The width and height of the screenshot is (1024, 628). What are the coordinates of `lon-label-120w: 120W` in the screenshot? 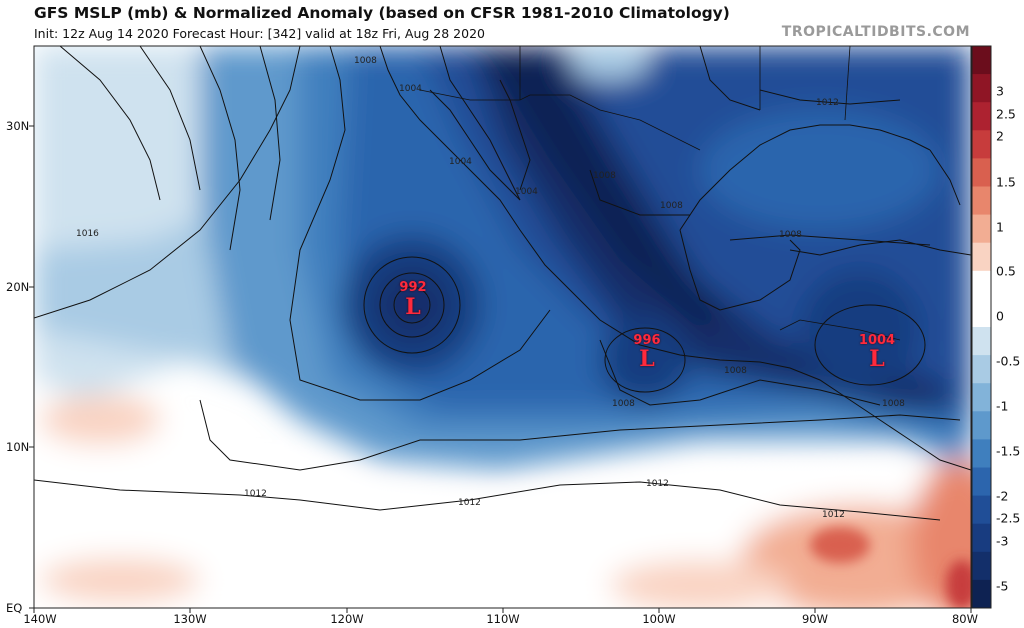 It's located at (347, 619).